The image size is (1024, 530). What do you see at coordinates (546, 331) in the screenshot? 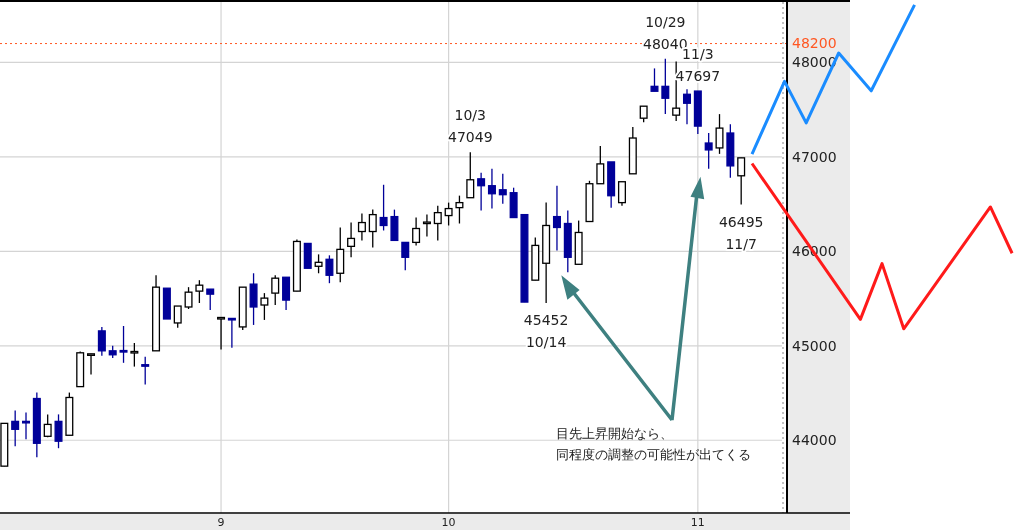
I see `annotation: 45452 10/14` at bounding box center [546, 331].